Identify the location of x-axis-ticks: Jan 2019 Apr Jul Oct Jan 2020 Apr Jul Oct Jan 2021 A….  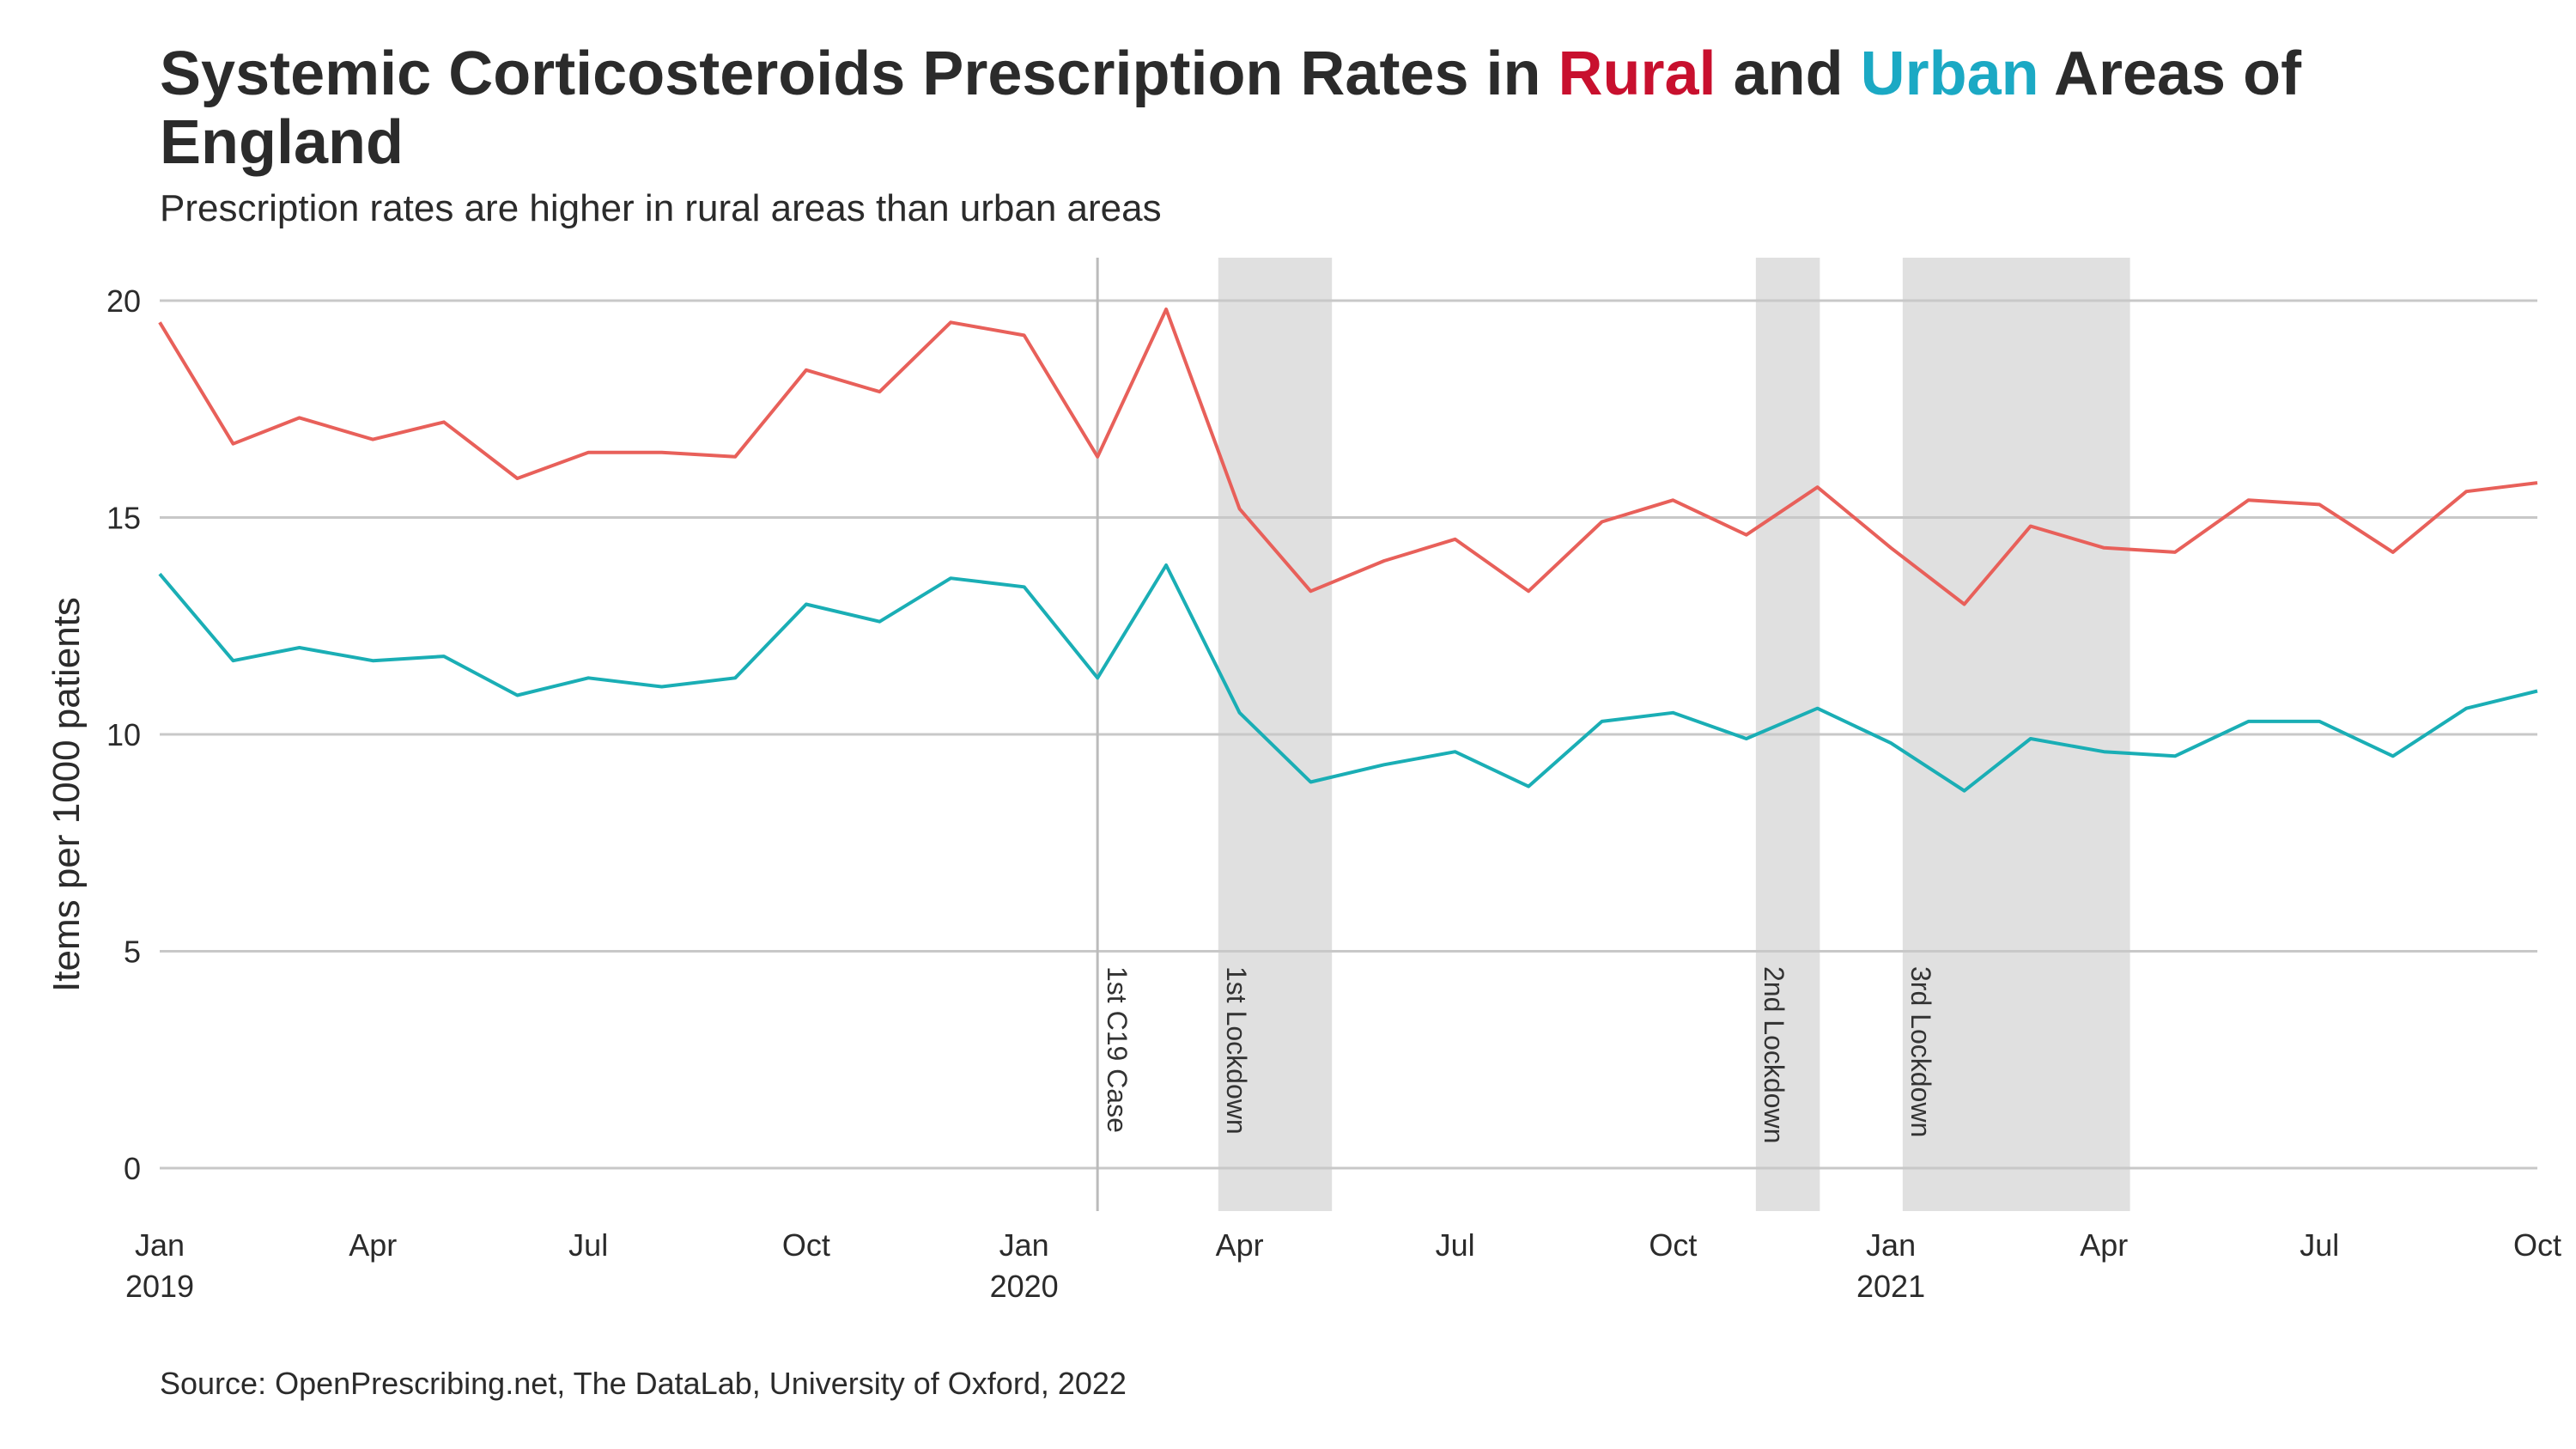
(1343, 1265).